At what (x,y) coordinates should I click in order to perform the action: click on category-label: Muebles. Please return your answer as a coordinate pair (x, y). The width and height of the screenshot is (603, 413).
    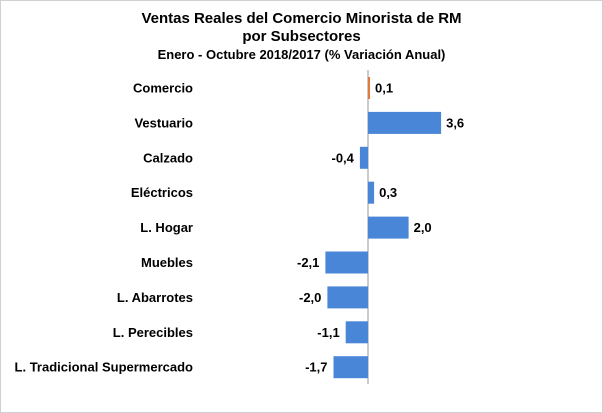
    Looking at the image, I should click on (167, 262).